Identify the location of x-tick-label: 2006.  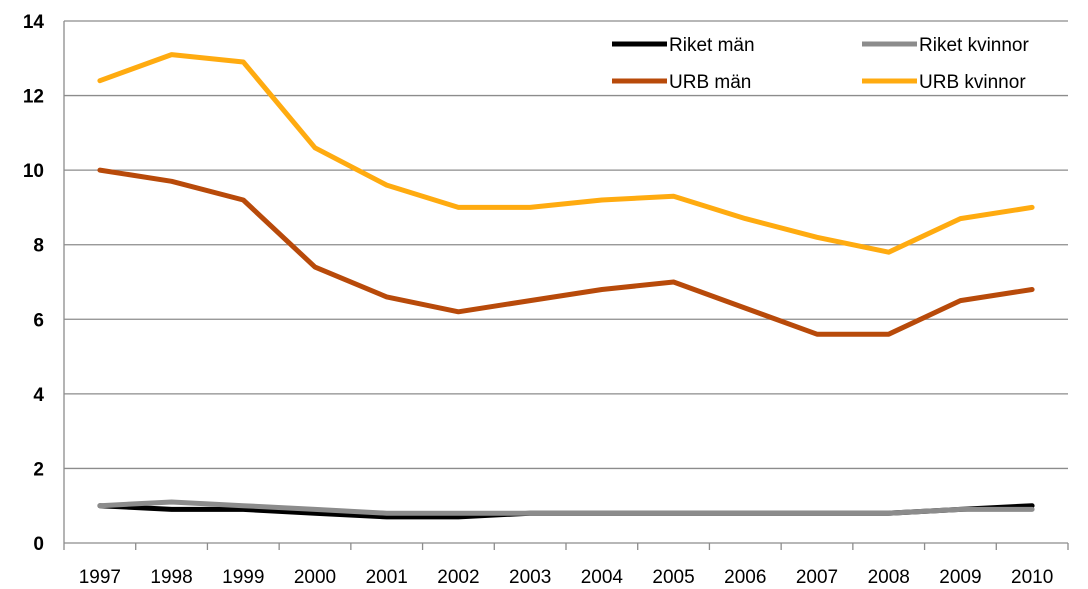
(745, 577).